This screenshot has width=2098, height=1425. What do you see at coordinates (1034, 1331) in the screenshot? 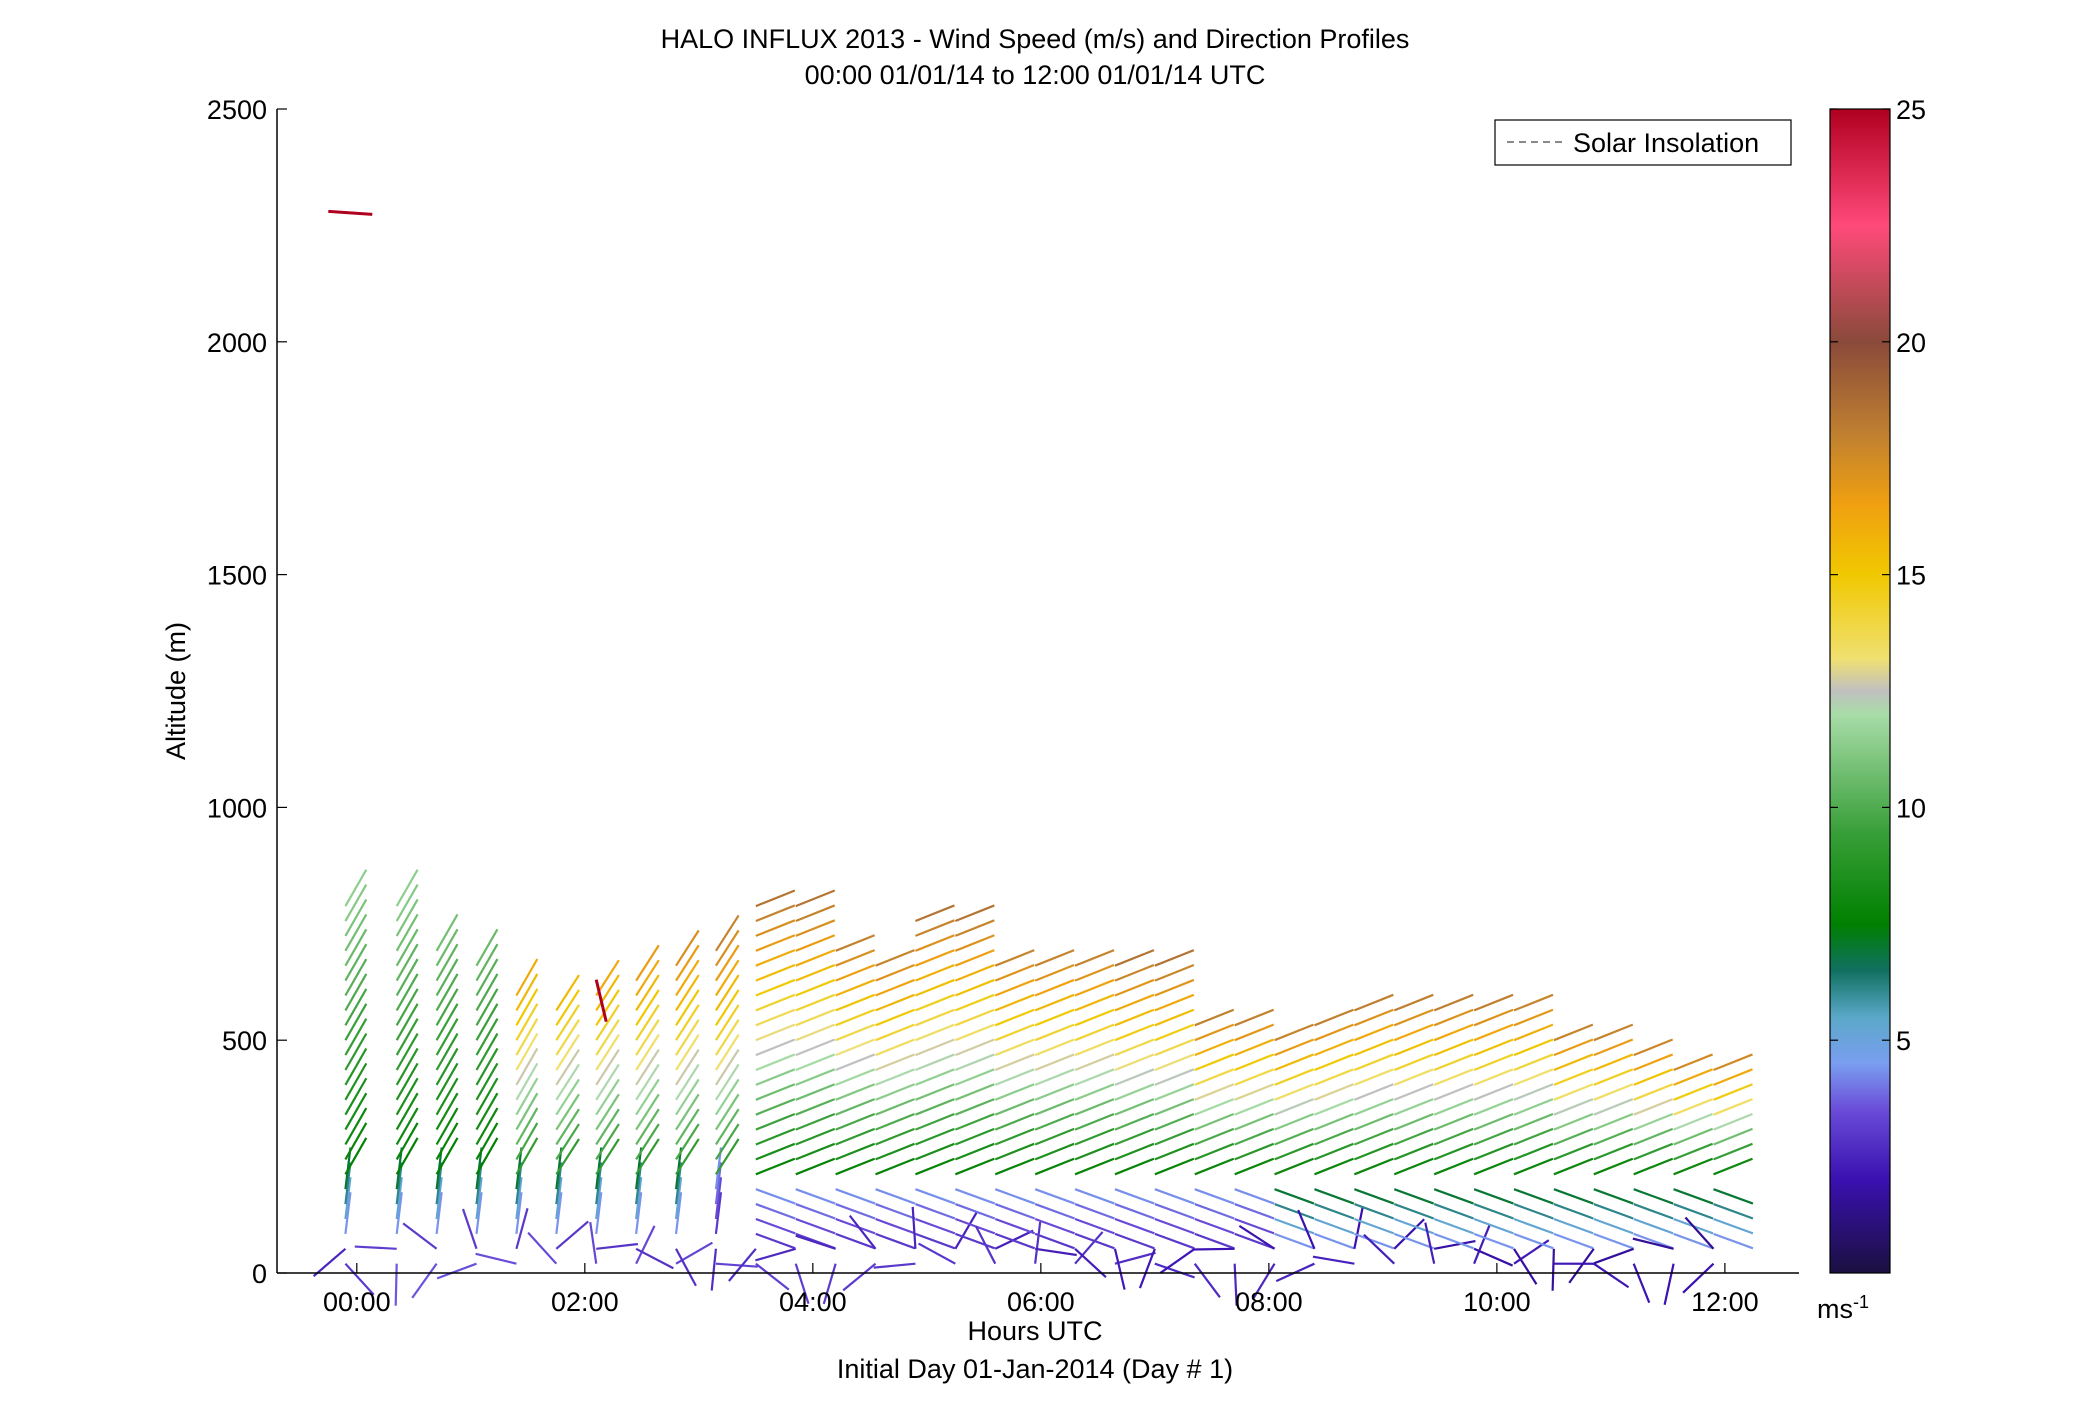
I see `x-axis-label: Hours UTC` at bounding box center [1034, 1331].